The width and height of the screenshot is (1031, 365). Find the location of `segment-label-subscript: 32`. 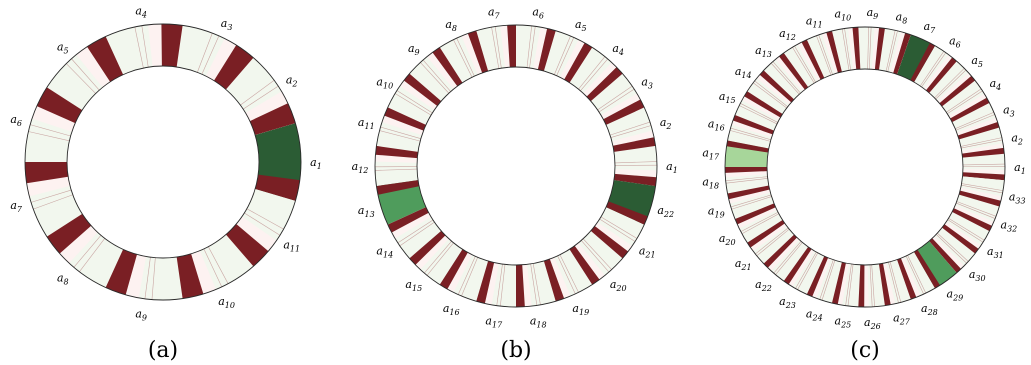

segment-label-subscript: 32 is located at coordinates (1012, 229).